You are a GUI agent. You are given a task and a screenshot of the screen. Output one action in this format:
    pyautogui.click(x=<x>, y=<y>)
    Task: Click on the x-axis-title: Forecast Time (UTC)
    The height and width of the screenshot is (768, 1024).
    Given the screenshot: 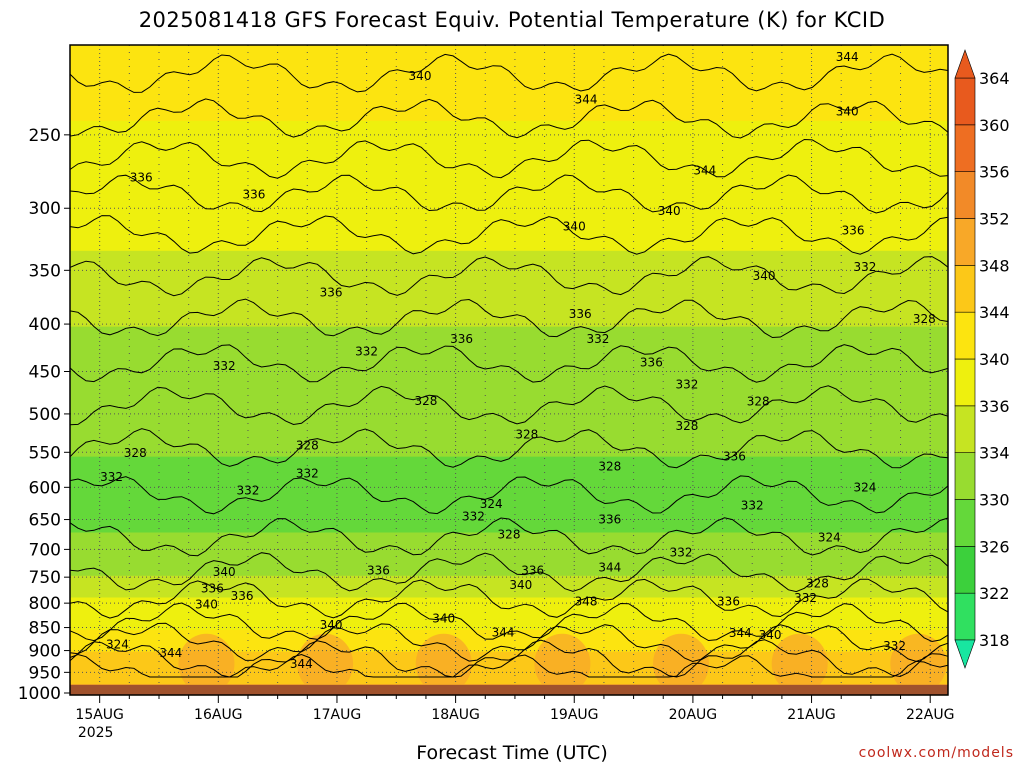 What is the action you would take?
    pyautogui.click(x=512, y=753)
    